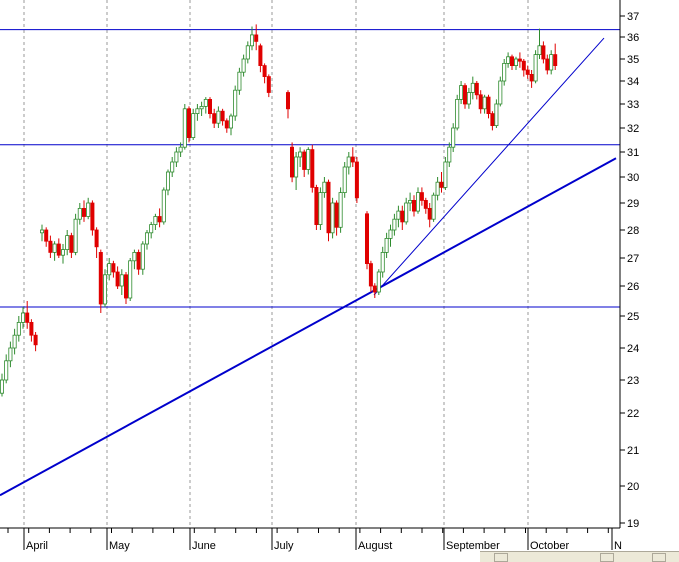 This screenshot has width=679, height=562. What do you see at coordinates (633, 204) in the screenshot?
I see `y-tick-label: 29` at bounding box center [633, 204].